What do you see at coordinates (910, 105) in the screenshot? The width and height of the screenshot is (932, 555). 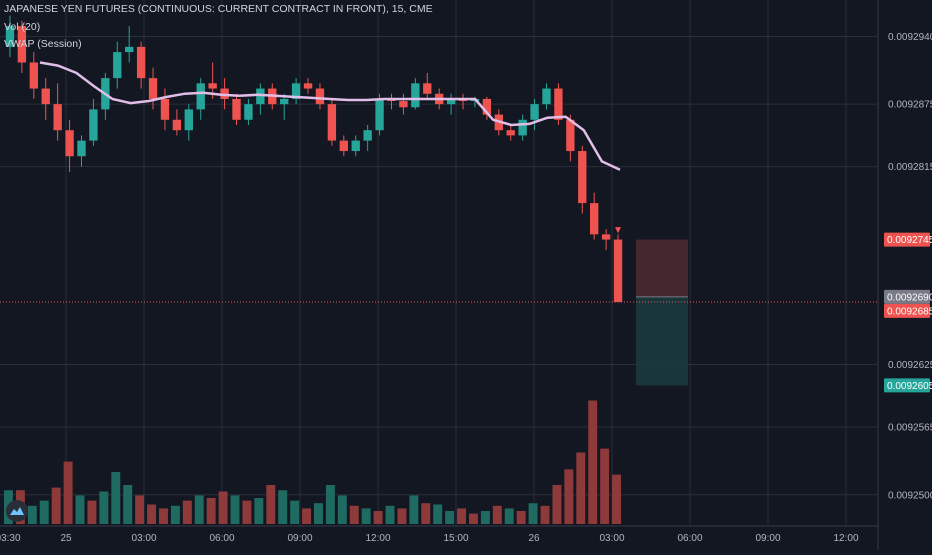 I see `y-tick-label: 0.0092875` at bounding box center [910, 105].